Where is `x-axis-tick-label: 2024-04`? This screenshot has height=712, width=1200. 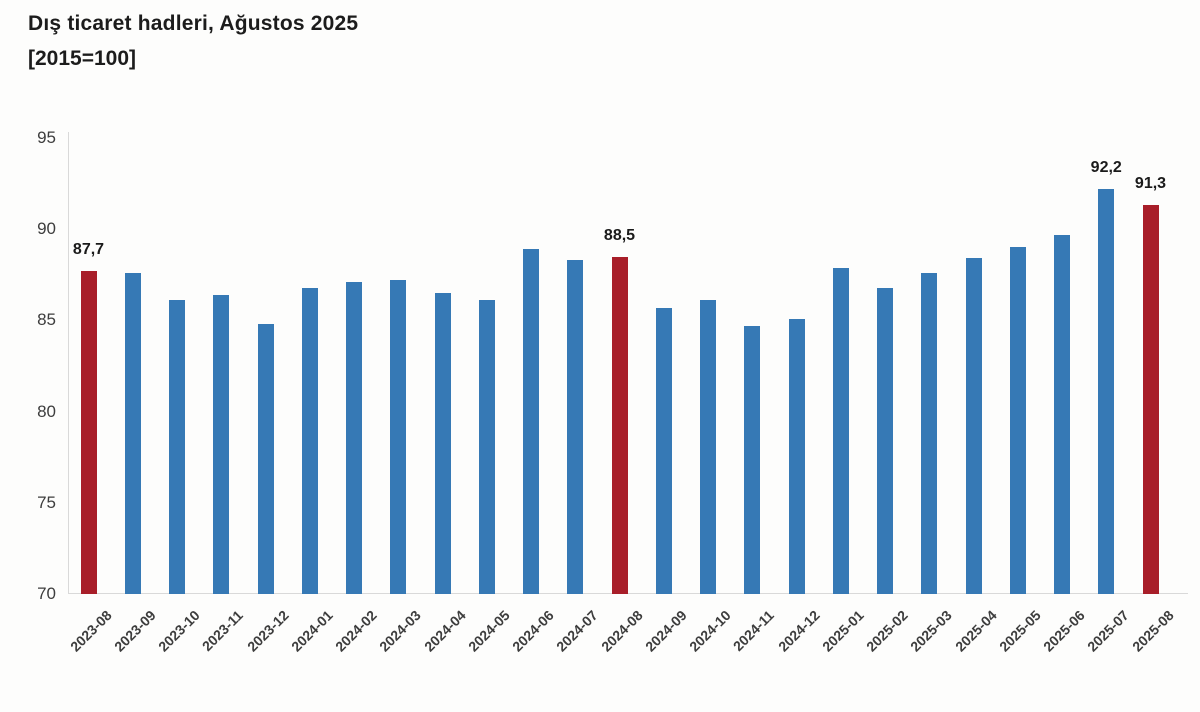 x-axis-tick-label: 2024-04 is located at coordinates (444, 631).